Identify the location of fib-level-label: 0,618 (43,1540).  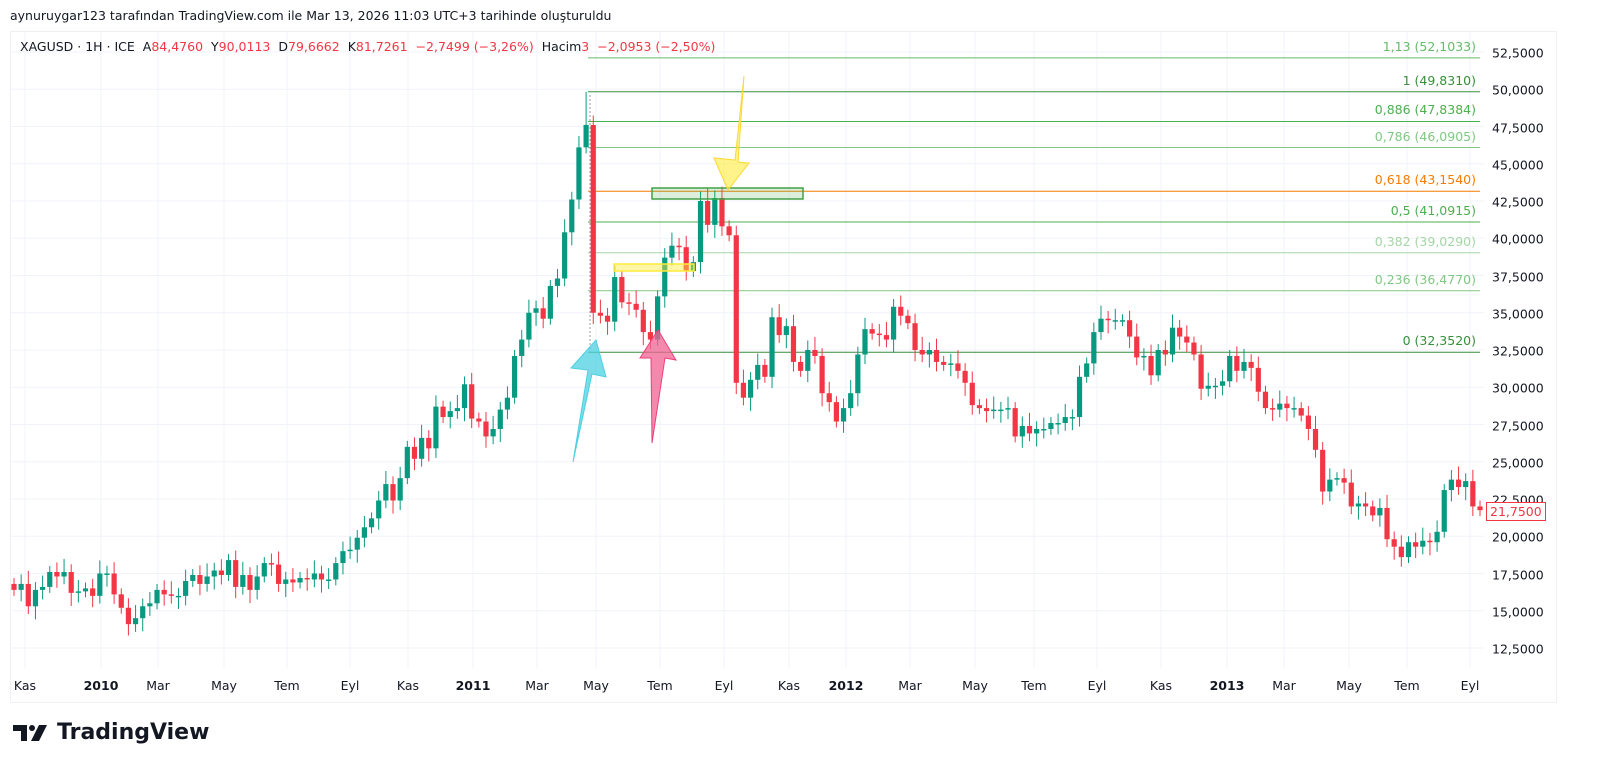
(1425, 180).